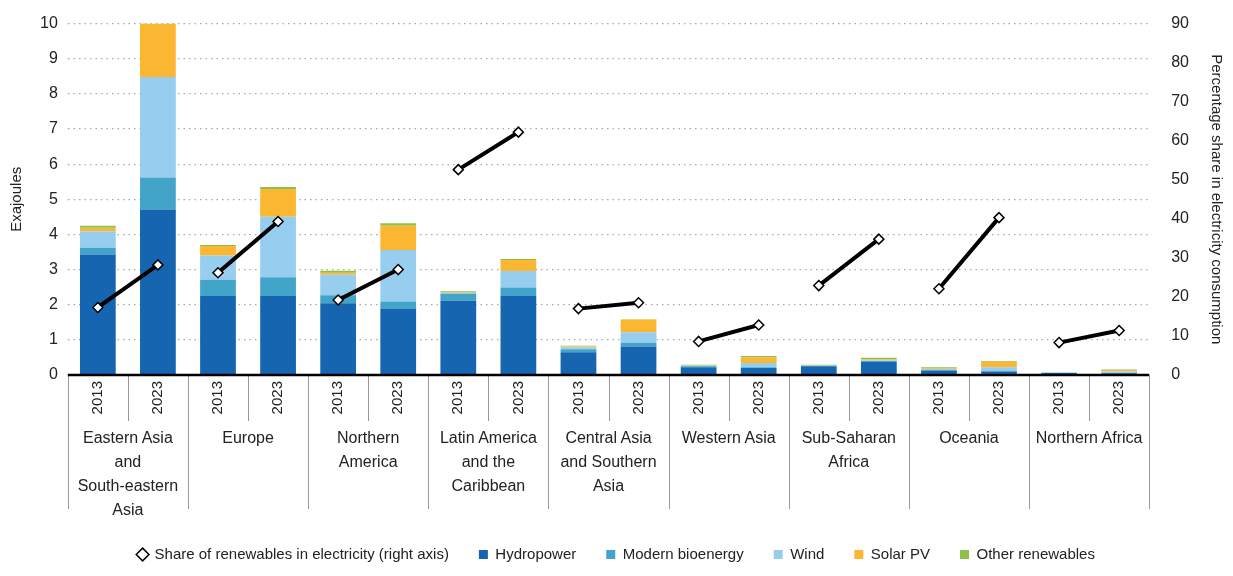 The height and width of the screenshot is (576, 1233). What do you see at coordinates (728, 438) in the screenshot?
I see `text: Western Asia` at bounding box center [728, 438].